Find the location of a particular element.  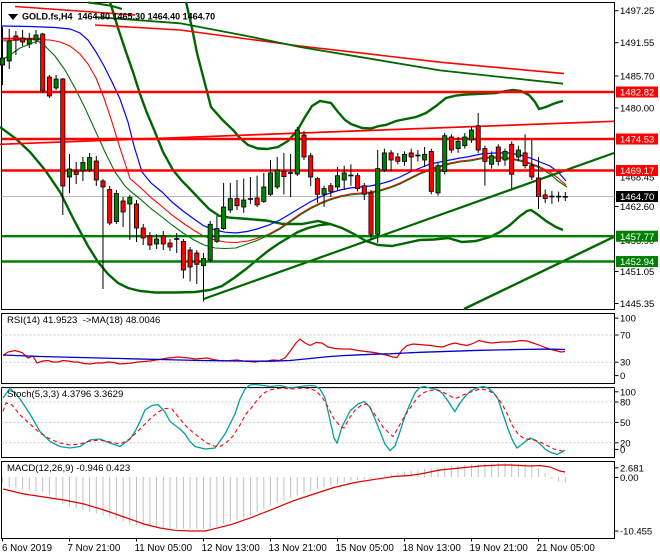

svg-text: 50 is located at coordinates (625, 423).